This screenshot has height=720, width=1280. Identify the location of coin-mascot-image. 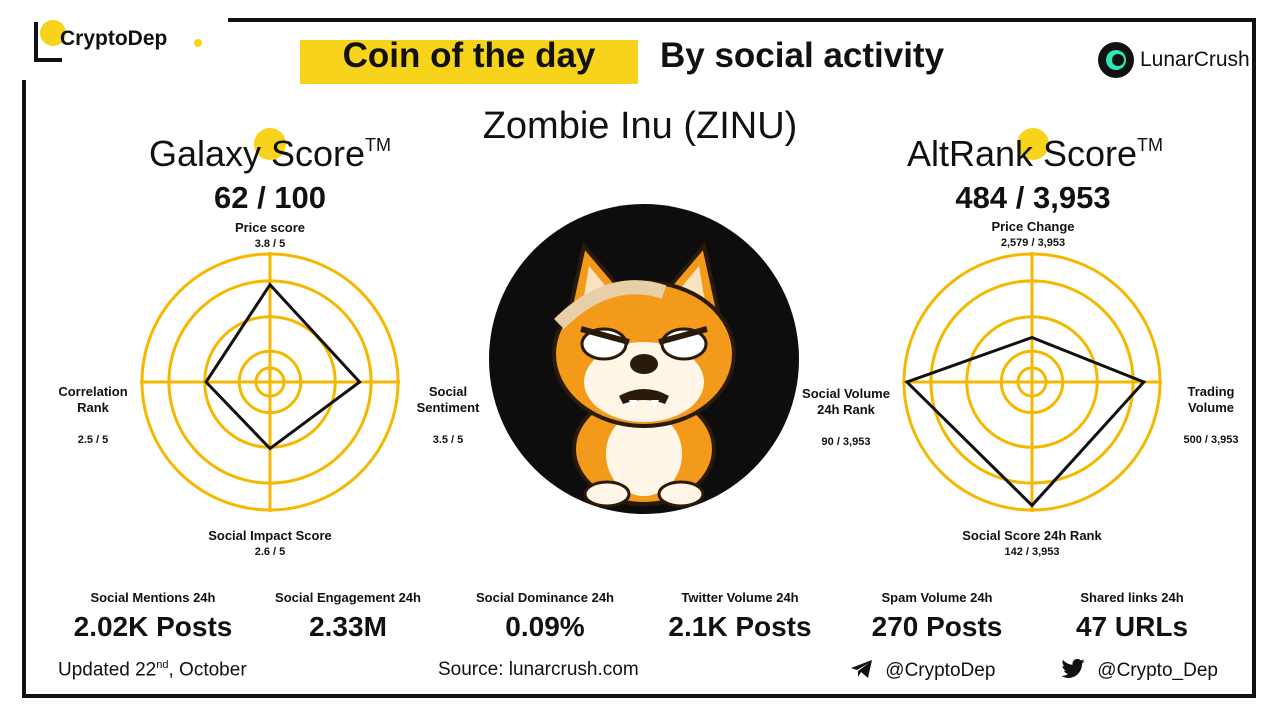
(644, 359).